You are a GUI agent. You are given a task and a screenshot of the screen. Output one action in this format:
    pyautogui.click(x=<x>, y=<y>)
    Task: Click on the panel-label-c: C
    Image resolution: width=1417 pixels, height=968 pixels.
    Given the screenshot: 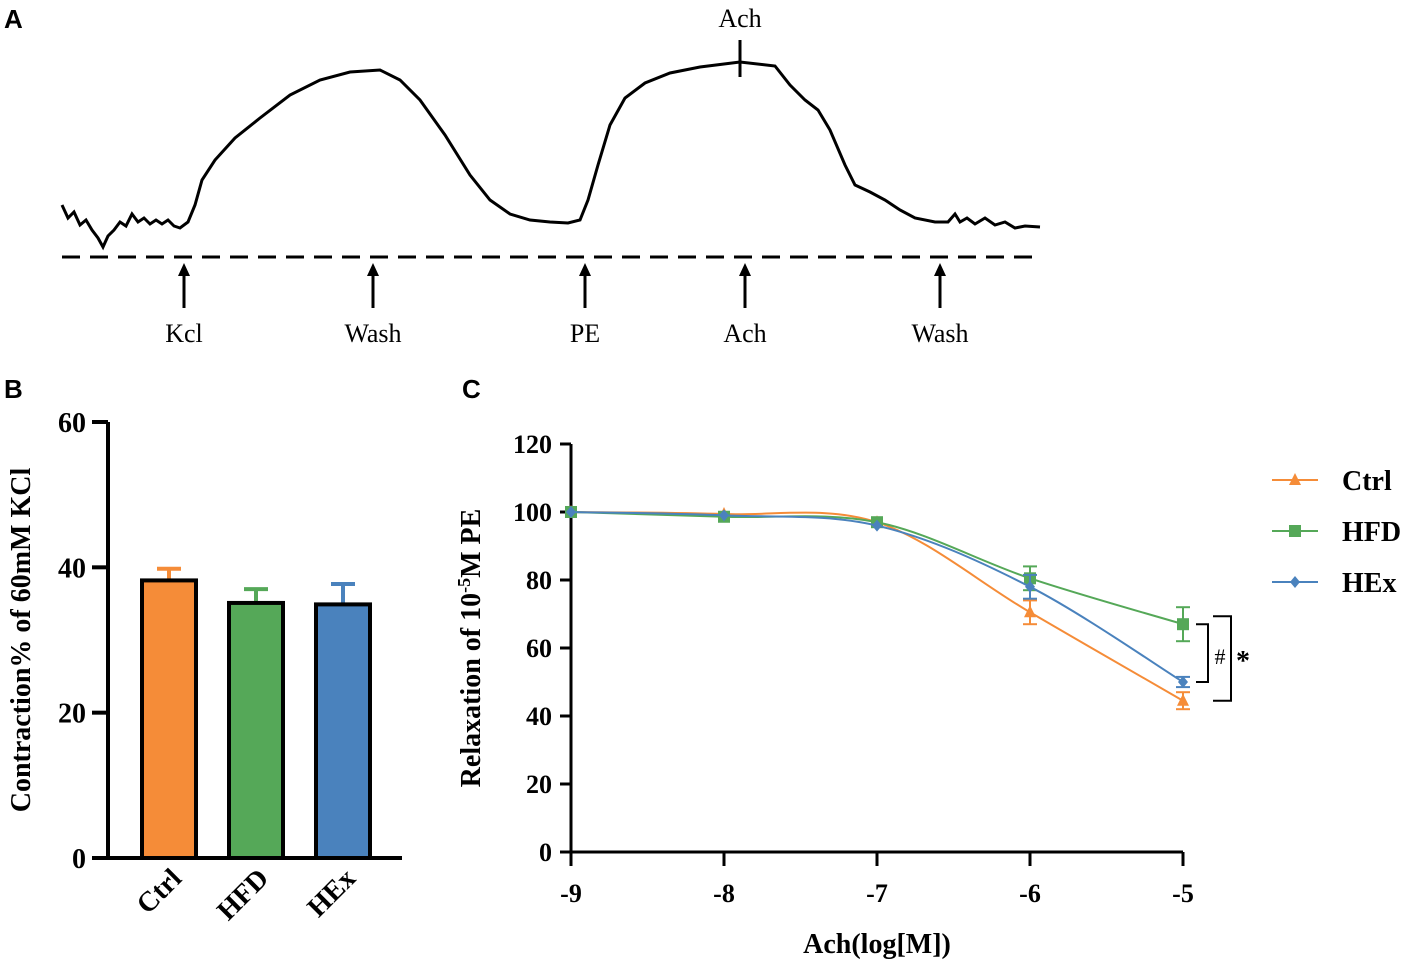 What is the action you would take?
    pyautogui.click(x=471, y=389)
    